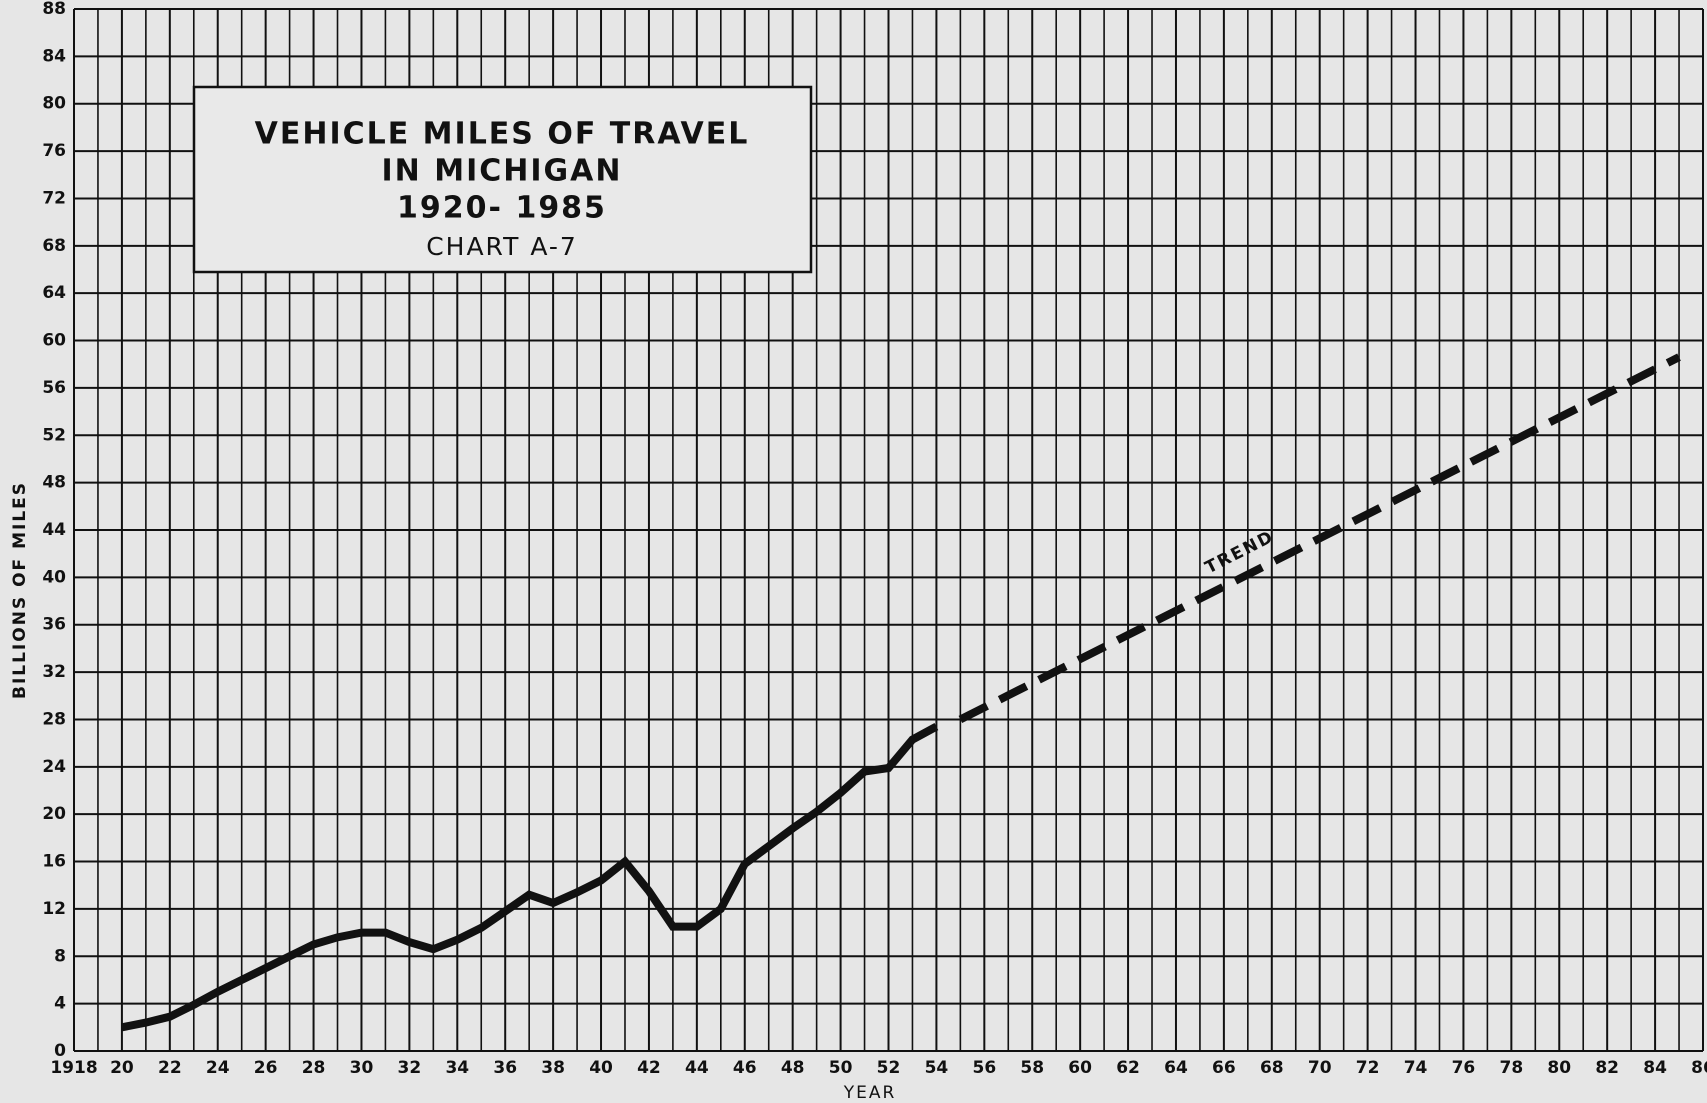 Image resolution: width=1707 pixels, height=1103 pixels. I want to click on x-tick-label: 84, so click(1655, 1068).